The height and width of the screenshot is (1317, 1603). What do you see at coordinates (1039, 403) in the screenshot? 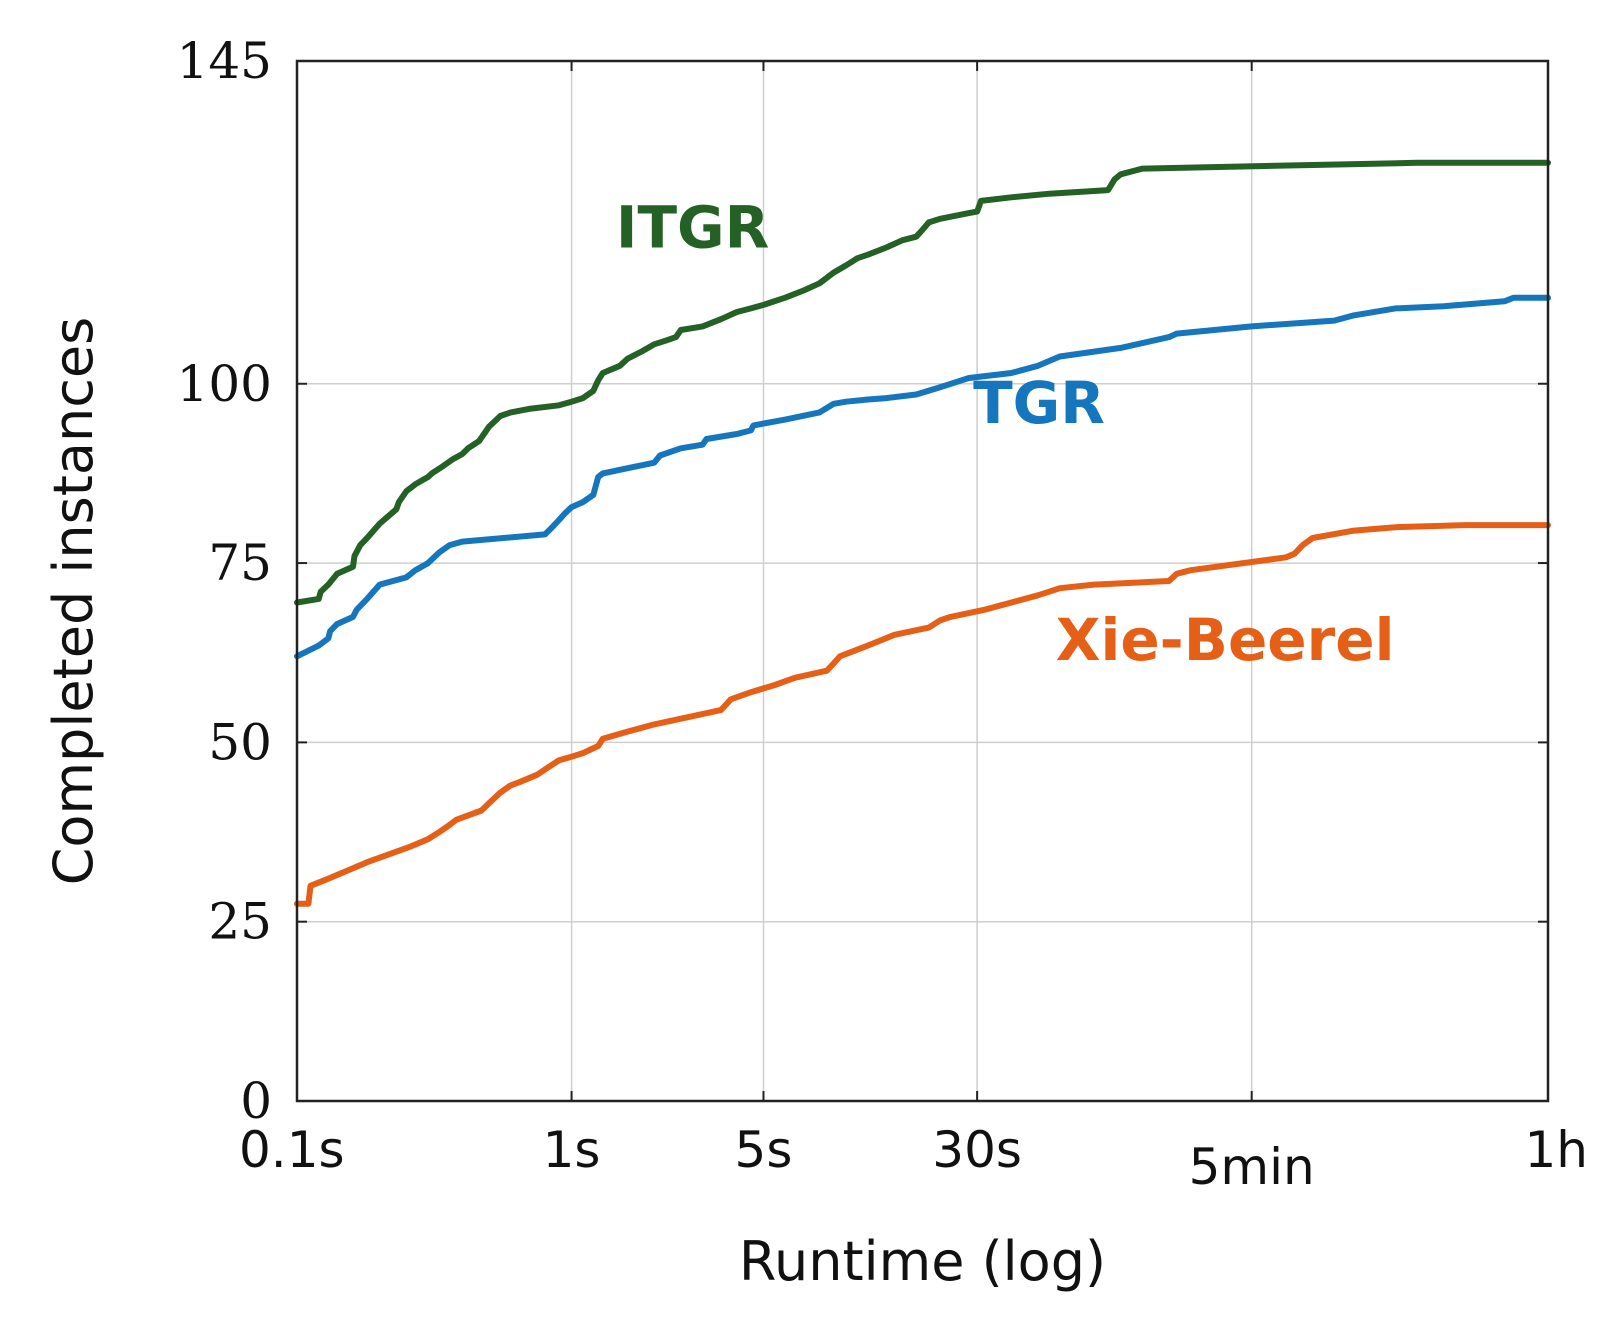
I see `series-label-tgr: TGR` at bounding box center [1039, 403].